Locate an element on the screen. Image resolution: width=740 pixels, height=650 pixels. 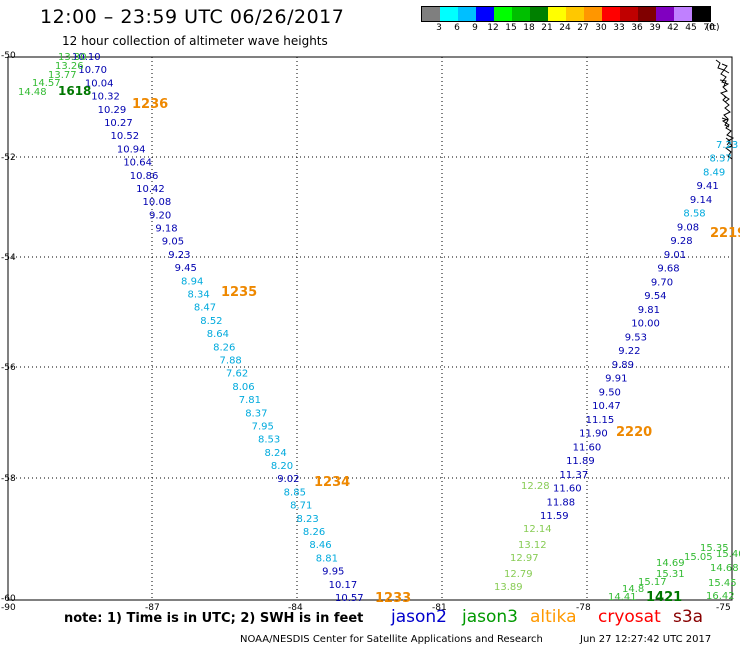
wave-height-value: 10.10 is located at coordinates (86, 57).